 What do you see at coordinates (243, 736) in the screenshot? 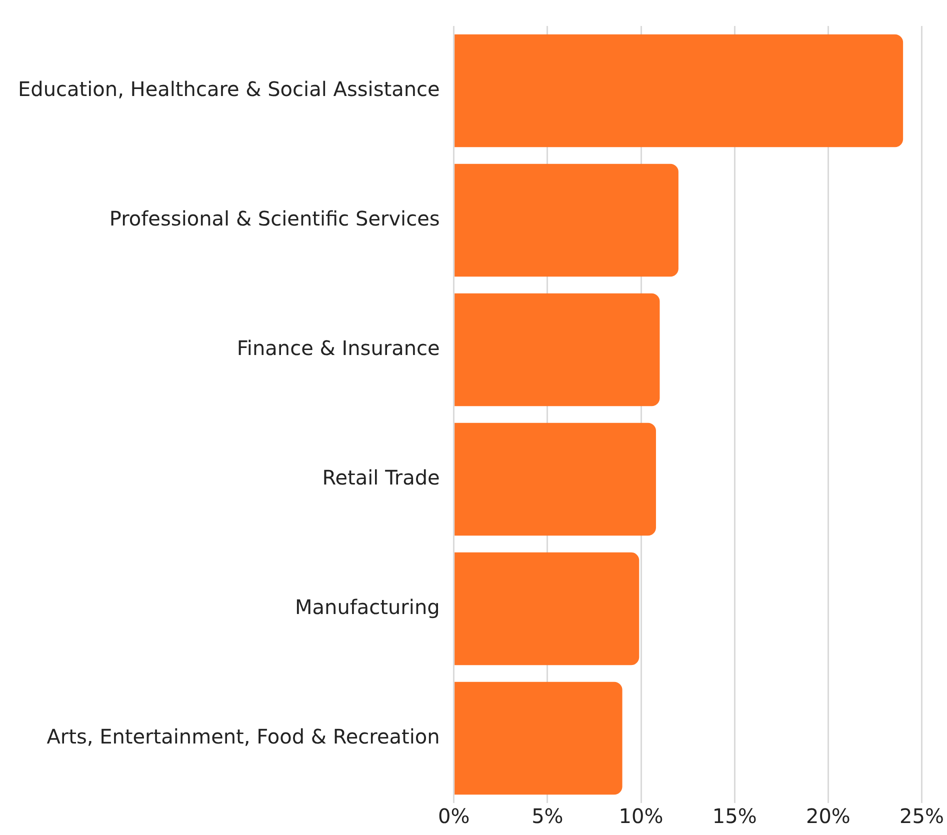
I see `y-tick-label: Arts, Entertainment, Food & Recreation` at bounding box center [243, 736].